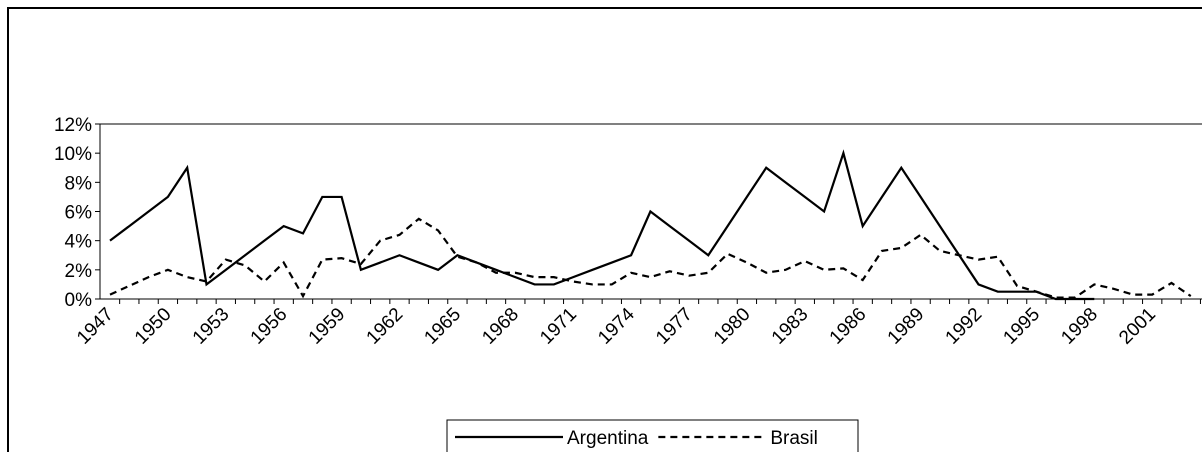  I want to click on x-tick-label: 1992, so click(964, 326).